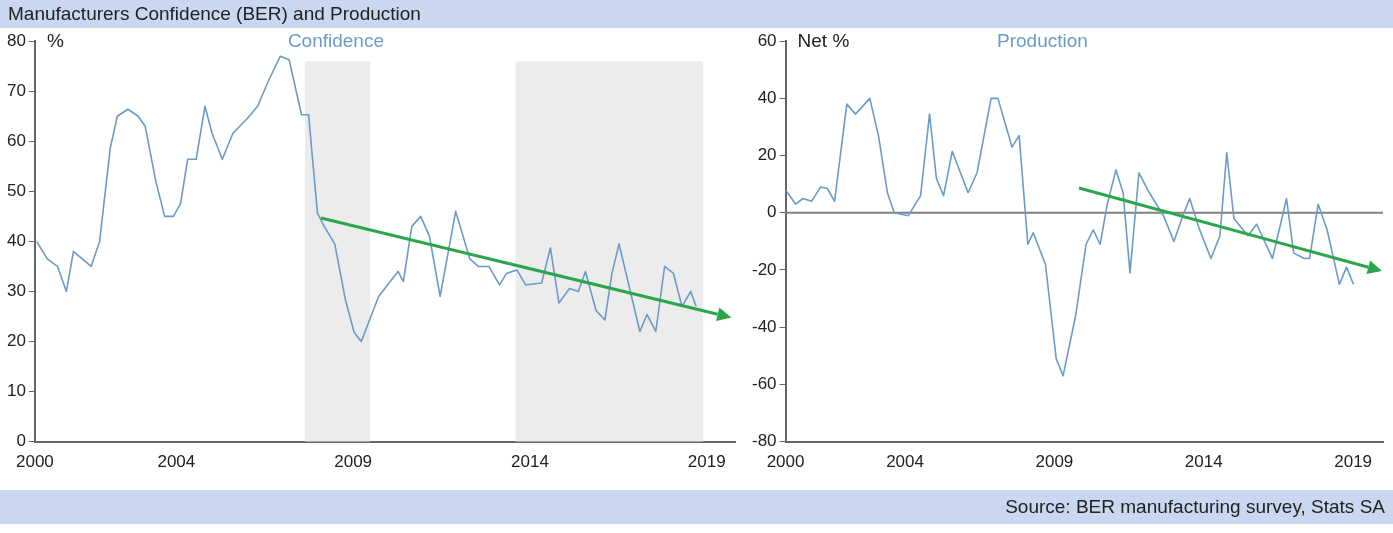 This screenshot has width=1393, height=533. Describe the element at coordinates (764, 269) in the screenshot. I see `y-tick-label: -20` at that location.